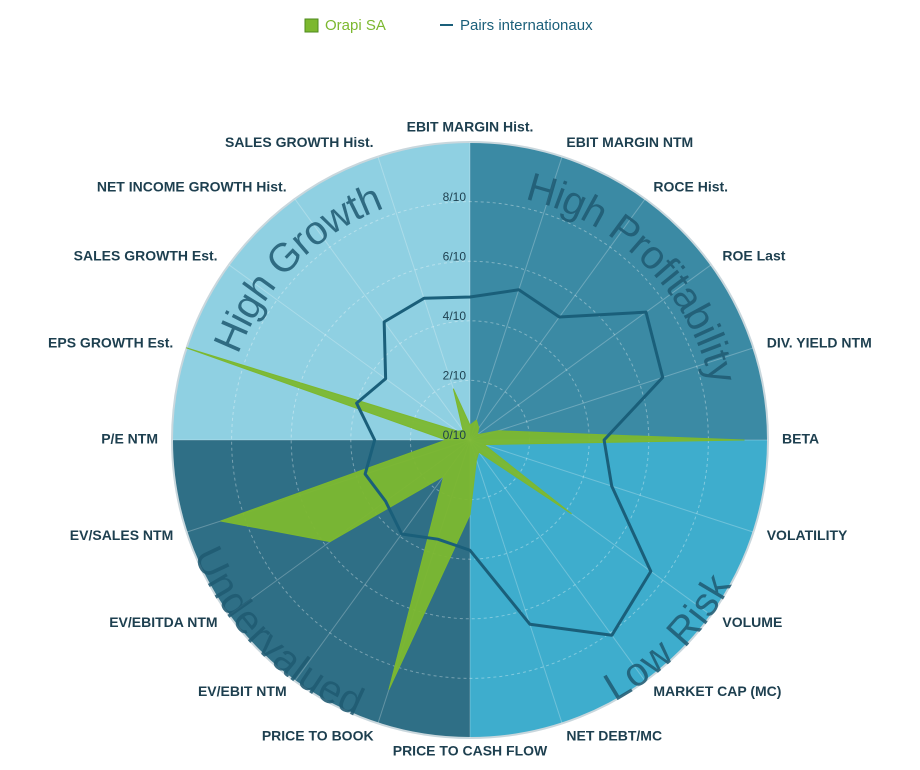 This screenshot has width=920, height=770. What do you see at coordinates (121, 535) in the screenshot?
I see `axis-label: EV/SALES NTM` at bounding box center [121, 535].